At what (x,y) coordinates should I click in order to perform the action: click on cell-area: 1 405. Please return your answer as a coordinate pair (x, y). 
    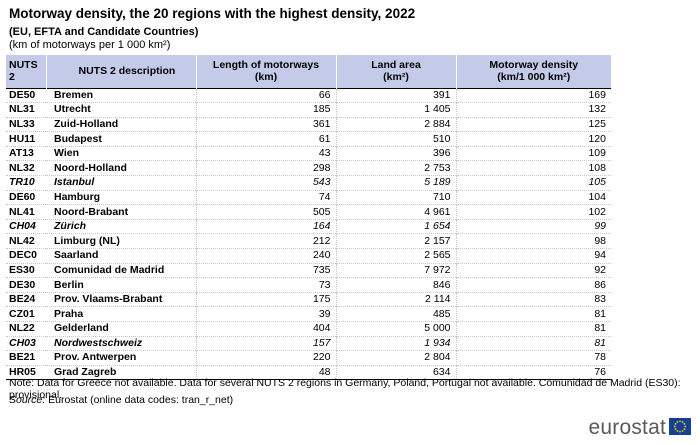
    Looking at the image, I should click on (395, 110).